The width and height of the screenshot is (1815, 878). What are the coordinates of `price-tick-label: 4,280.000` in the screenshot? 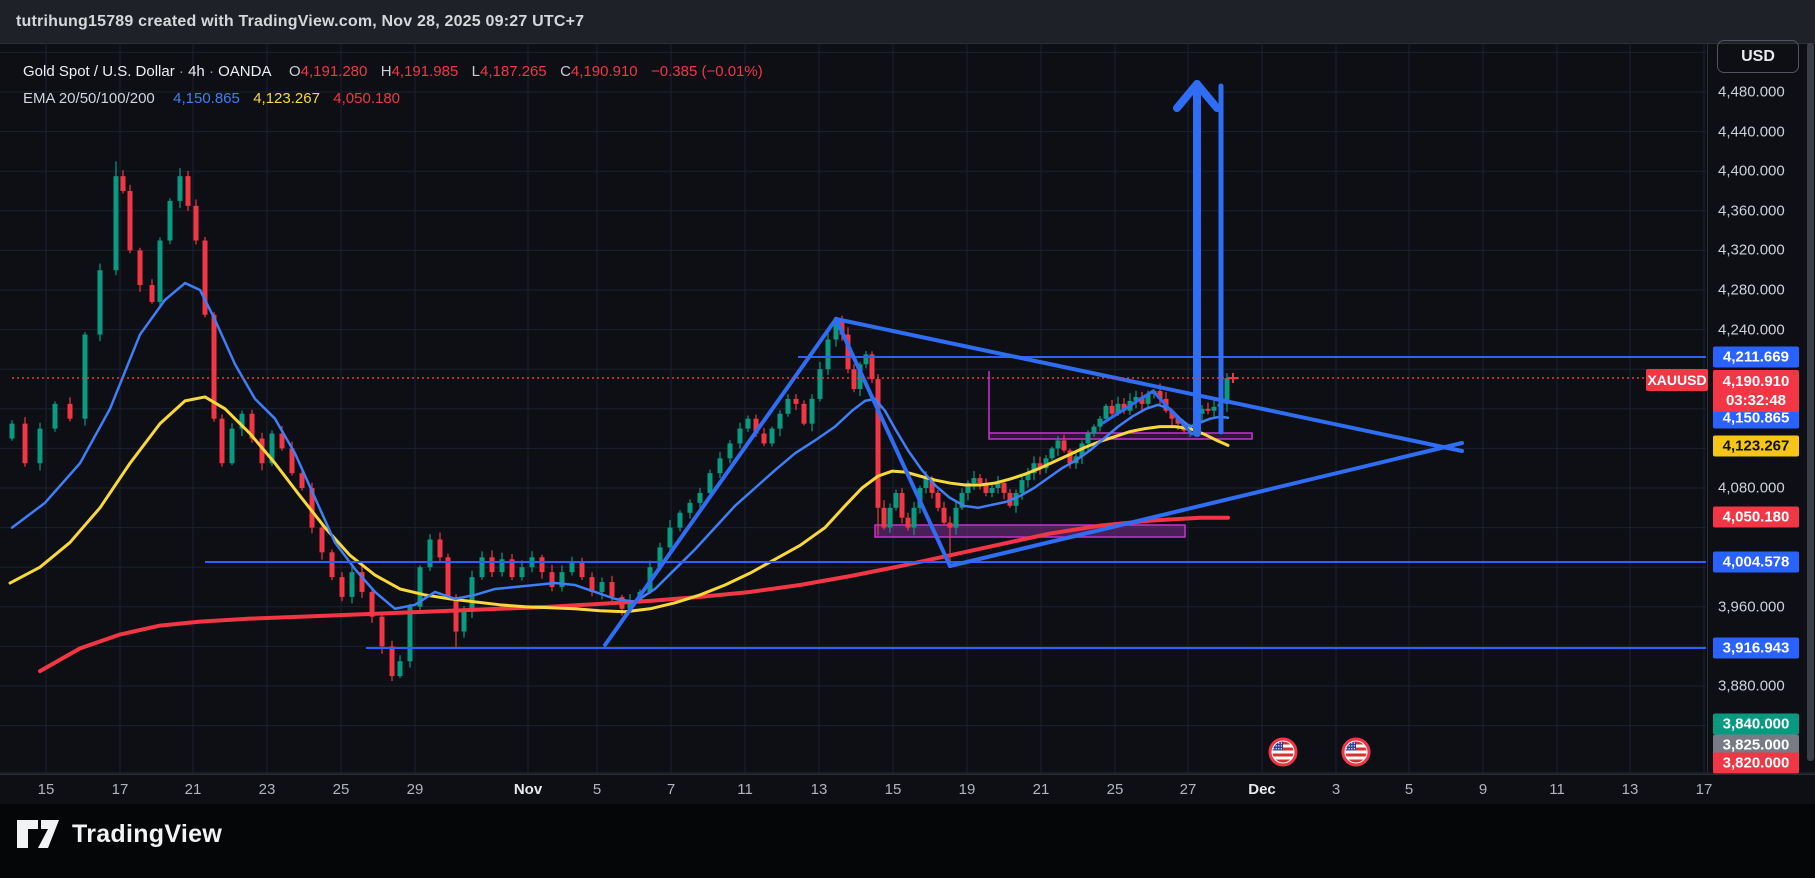 It's located at (1751, 290).